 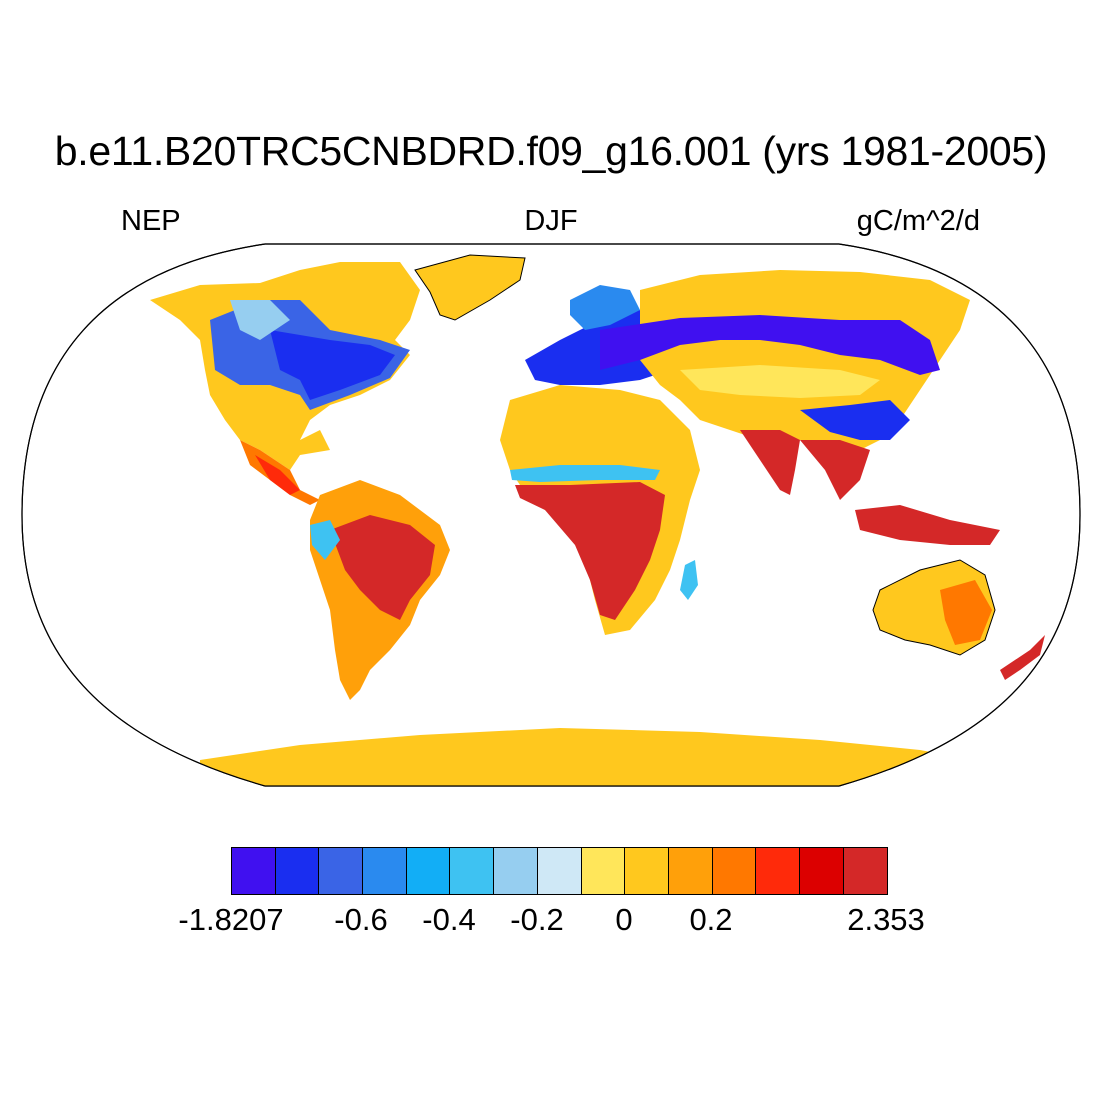 I want to click on colorbar-tick-label: -1.8207, so click(x=231, y=919).